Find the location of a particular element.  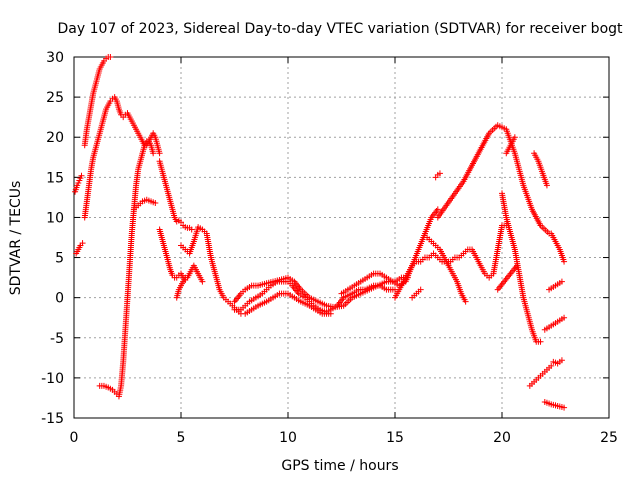

x-axis-label: GPS time / hours is located at coordinates (339, 466).